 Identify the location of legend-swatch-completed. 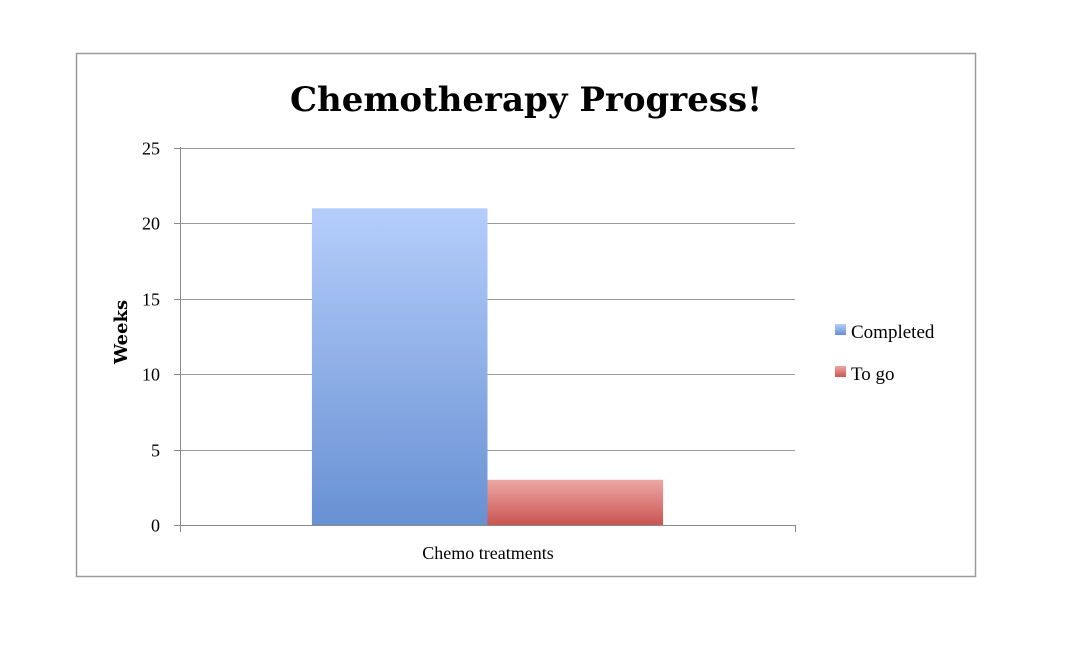
(840, 329).